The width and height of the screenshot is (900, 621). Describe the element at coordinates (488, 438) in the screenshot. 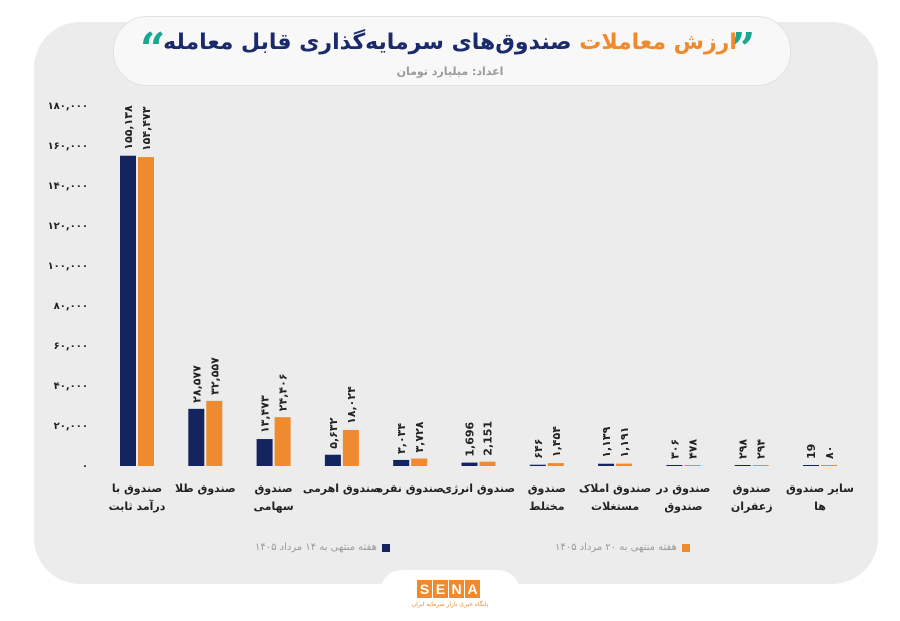

I see `data-label-series2: 2,151` at that location.